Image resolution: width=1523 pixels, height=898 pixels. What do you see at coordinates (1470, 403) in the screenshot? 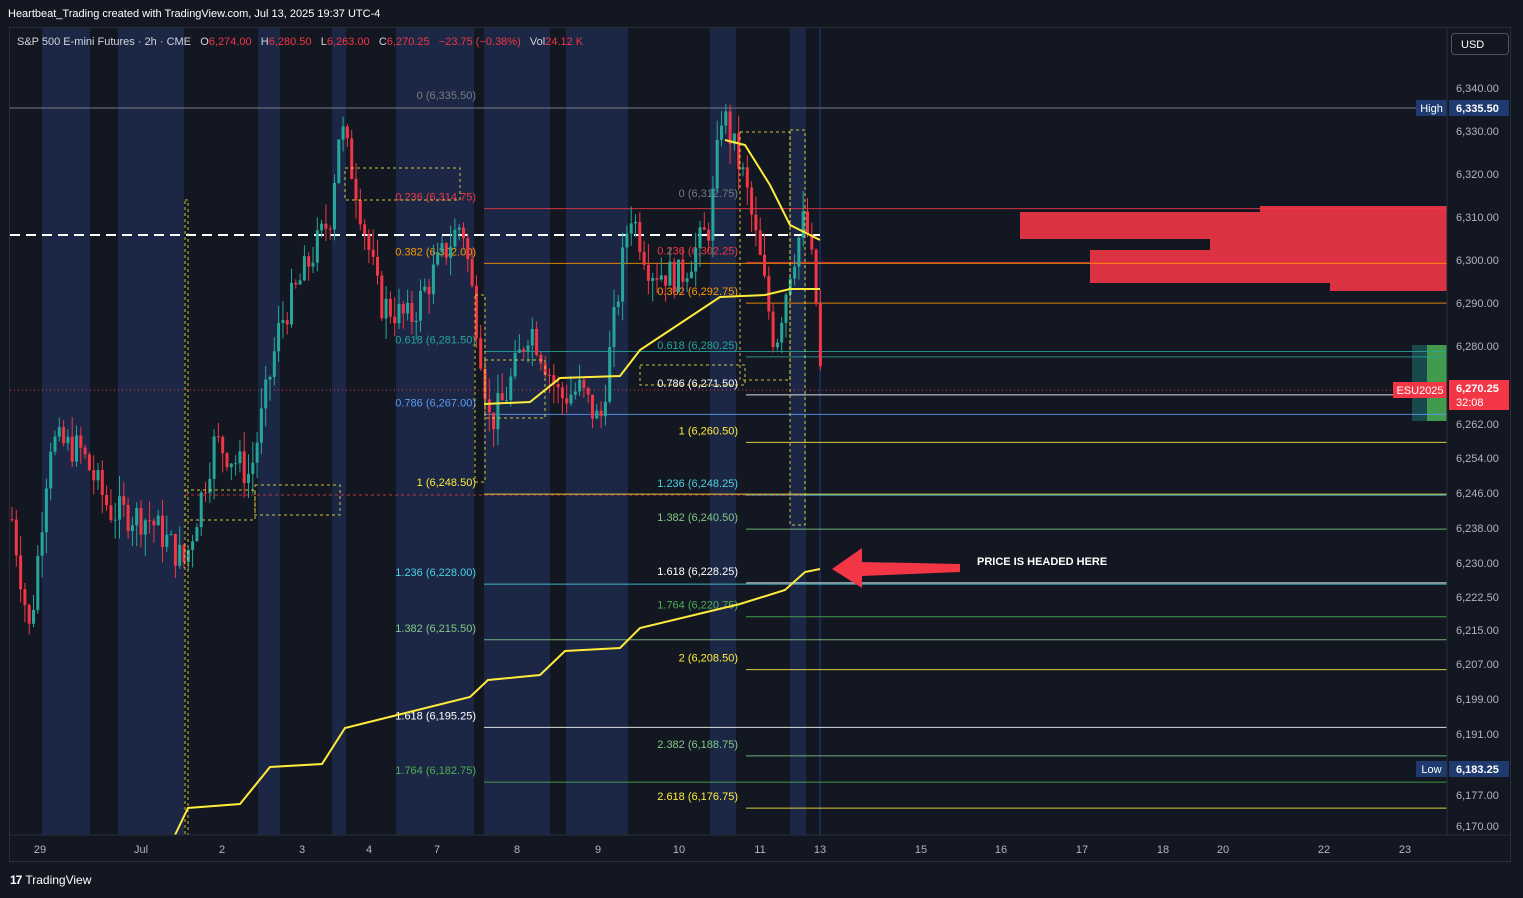
I see `bar-countdown: 32:08` at bounding box center [1470, 403].